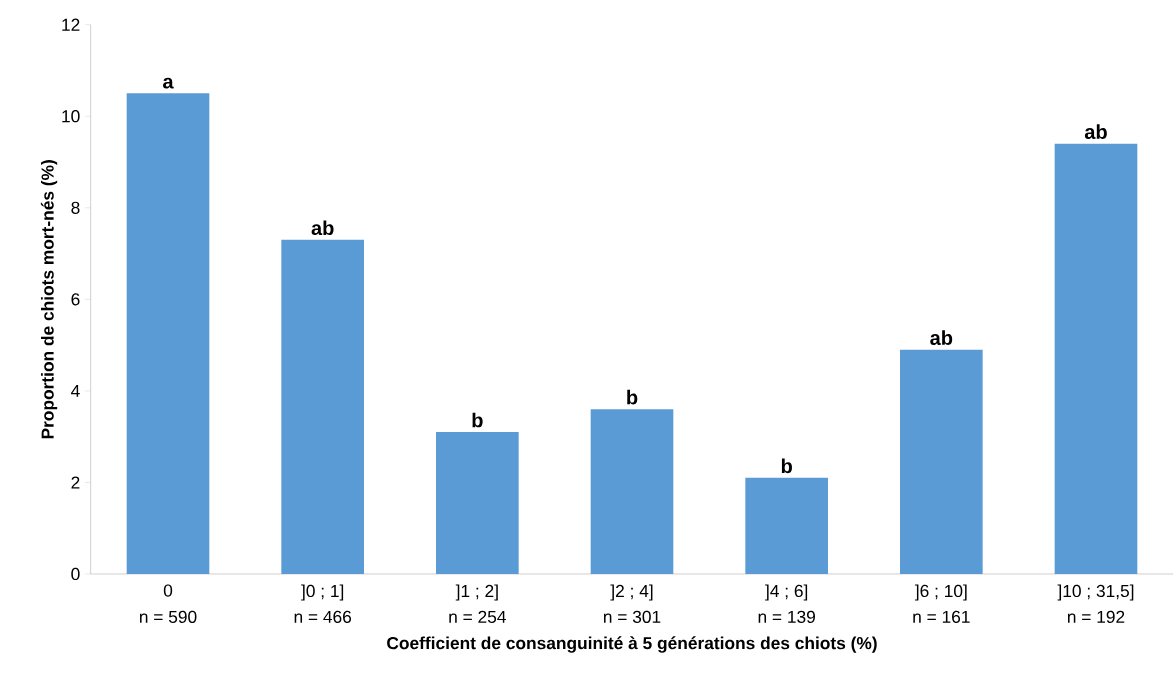 This screenshot has width=1175, height=678. I want to click on annotation: a, so click(168, 83).